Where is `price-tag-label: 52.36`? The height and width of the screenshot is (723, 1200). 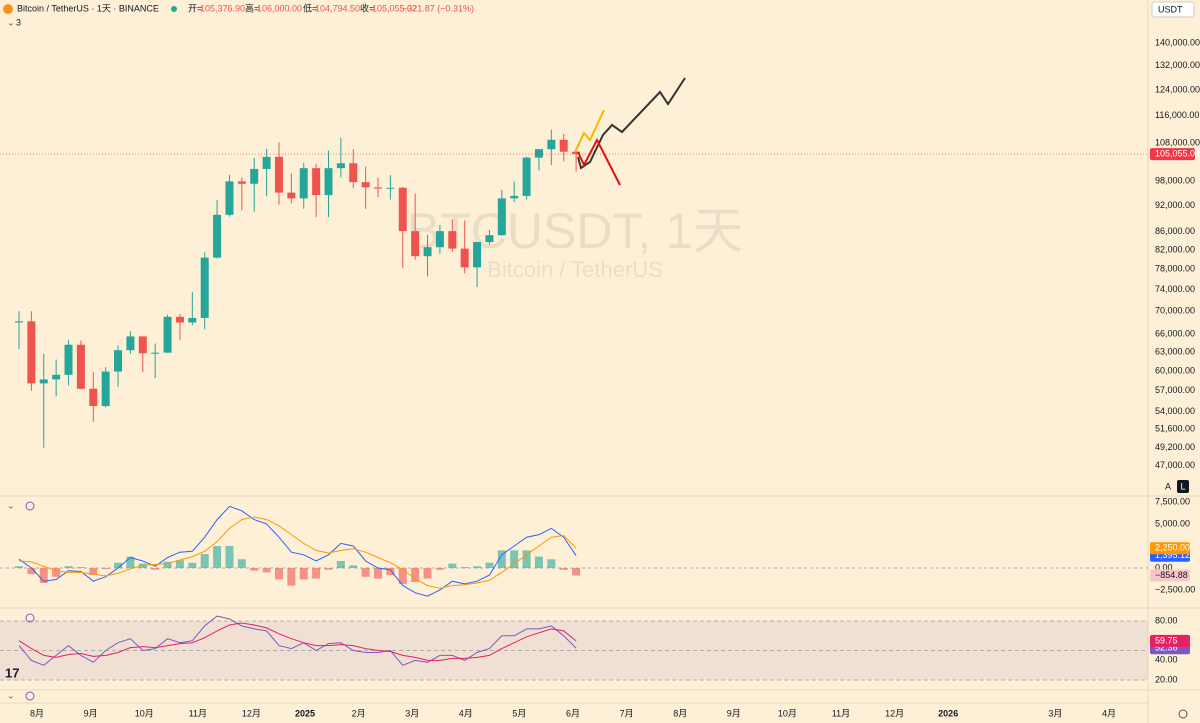
price-tag-label: 52.36 is located at coordinates (1166, 648).